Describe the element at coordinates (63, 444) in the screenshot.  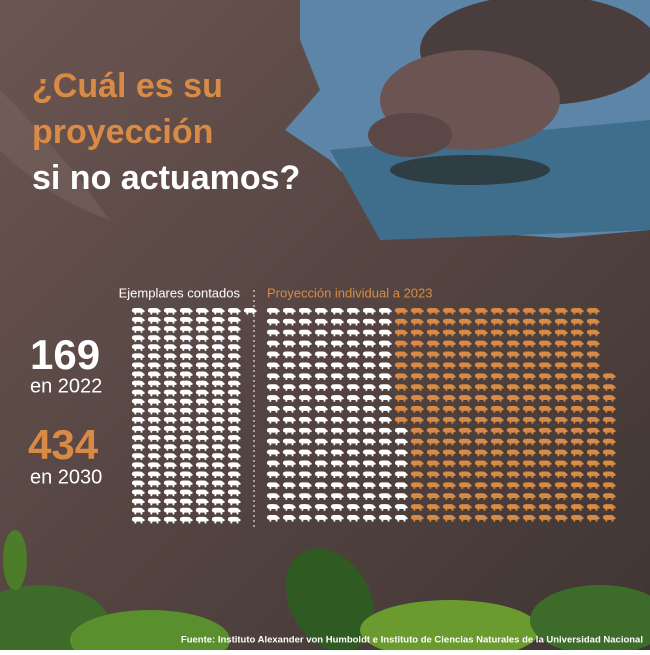
I see `stat-value: 434` at that location.